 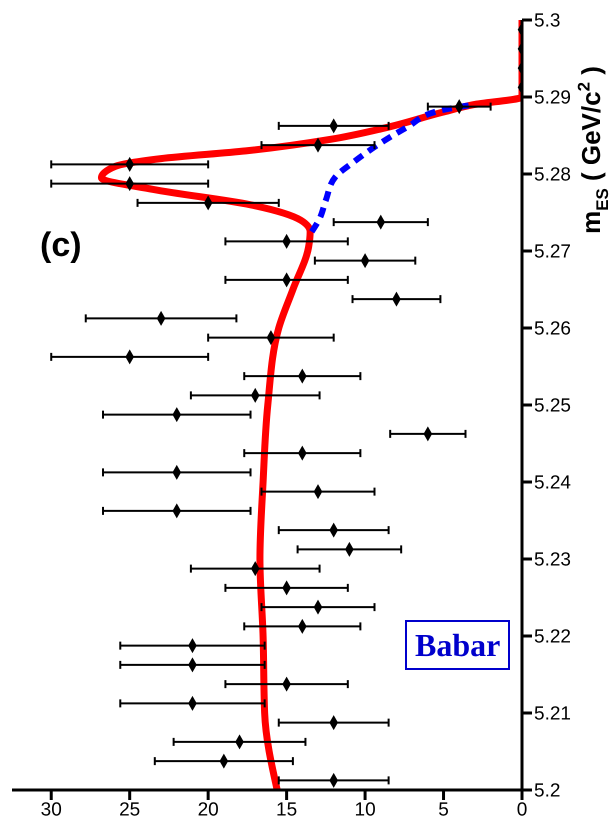 I want to click on y-tick-label: 5.3, so click(x=547, y=21).